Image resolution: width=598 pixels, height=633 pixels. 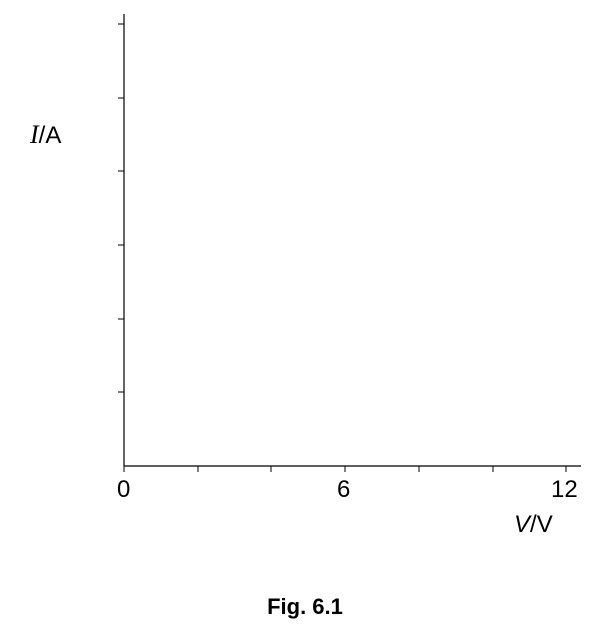 What do you see at coordinates (53, 135) in the screenshot?
I see `y-axis-unit: A` at bounding box center [53, 135].